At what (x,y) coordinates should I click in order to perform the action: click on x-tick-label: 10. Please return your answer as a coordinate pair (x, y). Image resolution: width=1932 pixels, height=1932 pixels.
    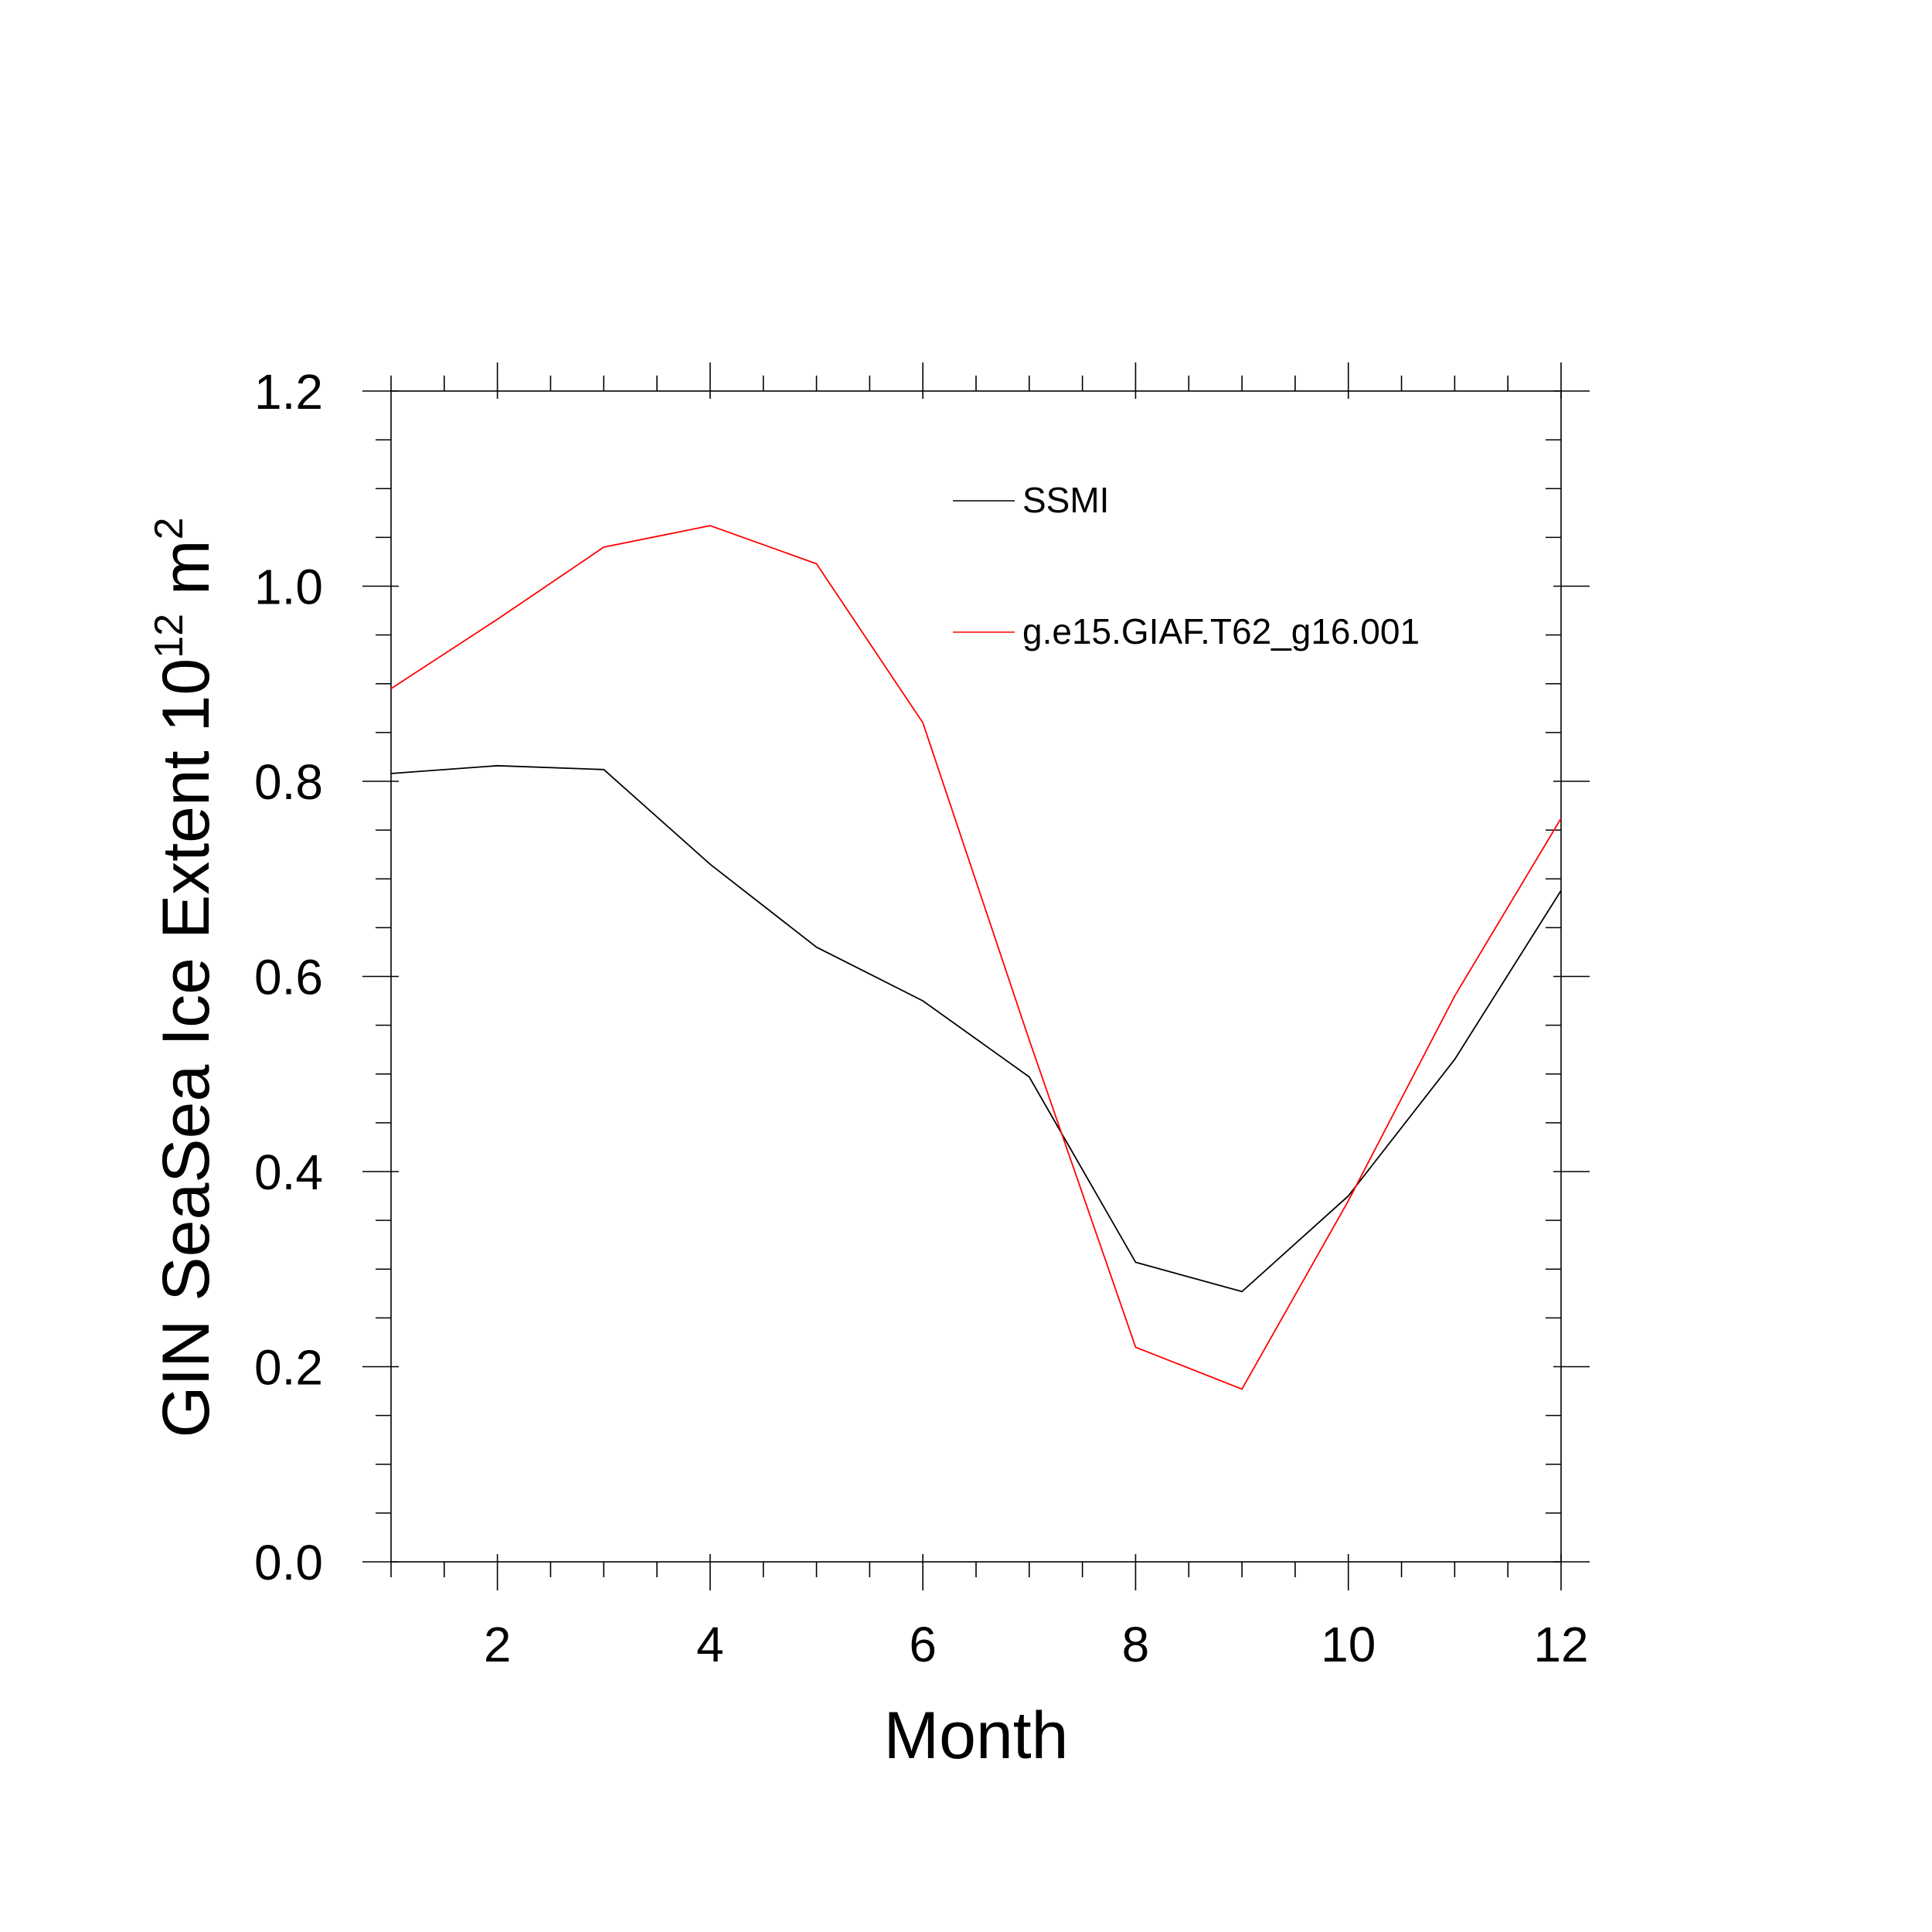
    Looking at the image, I should click on (1348, 1644).